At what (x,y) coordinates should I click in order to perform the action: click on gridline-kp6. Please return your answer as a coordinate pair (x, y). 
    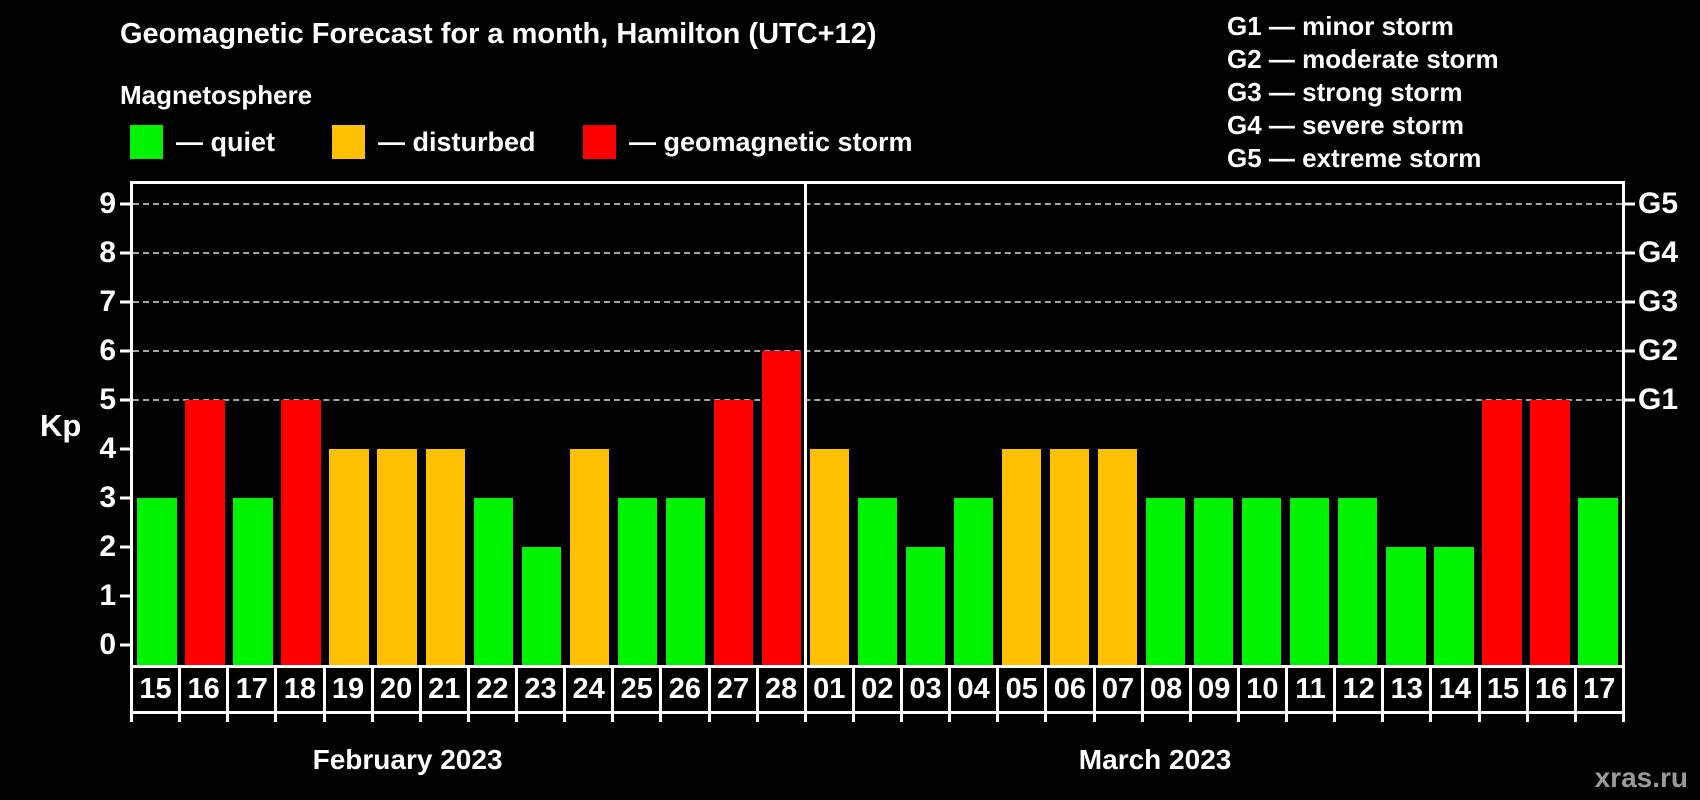
    Looking at the image, I should click on (877, 350).